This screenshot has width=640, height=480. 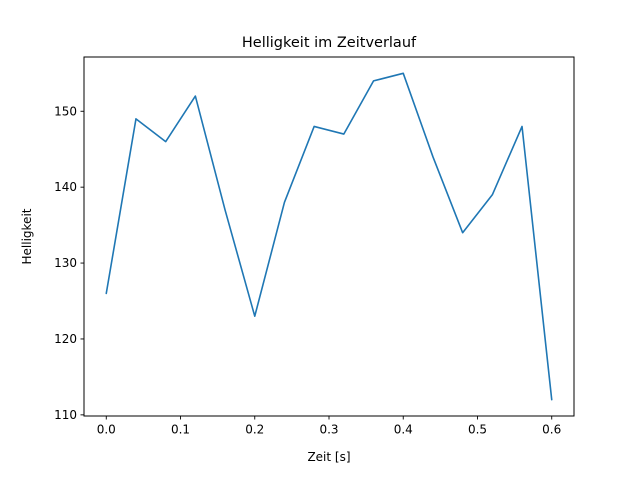 What do you see at coordinates (65, 263) in the screenshot?
I see `y-tick-label: 130` at bounding box center [65, 263].